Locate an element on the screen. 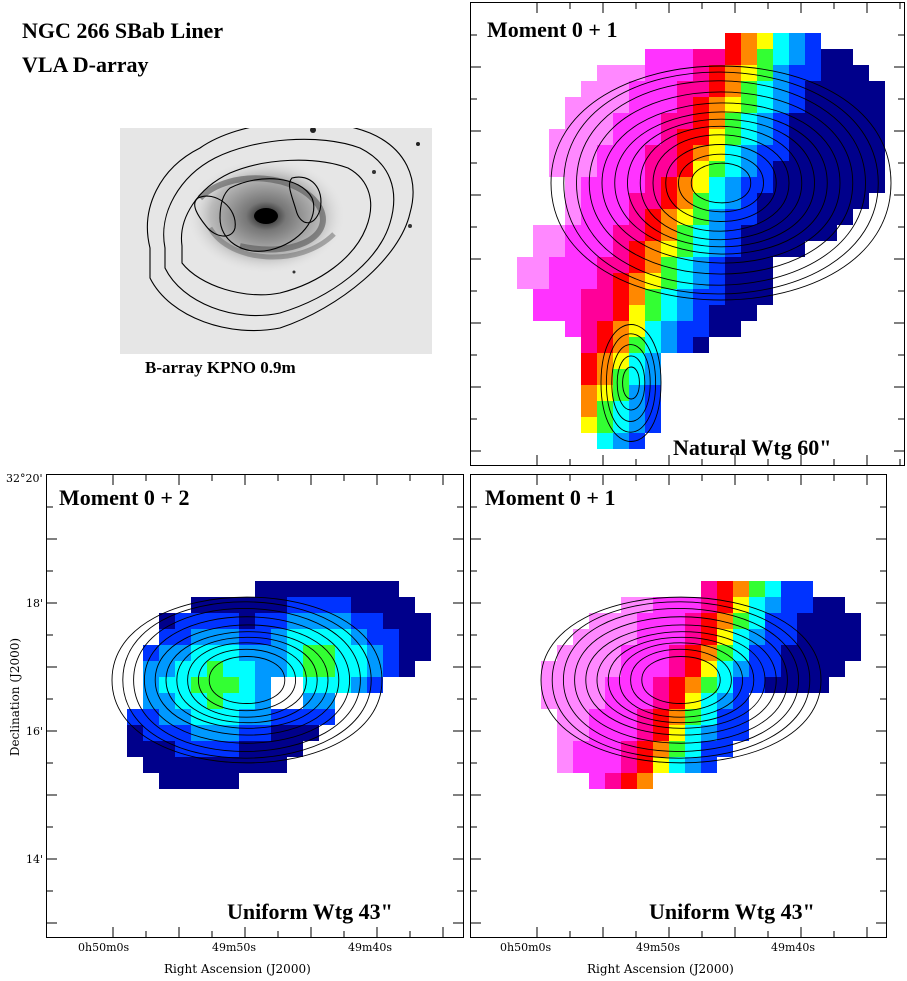 The image size is (907, 981). array-subtitle: VLA D-array is located at coordinates (85, 64).